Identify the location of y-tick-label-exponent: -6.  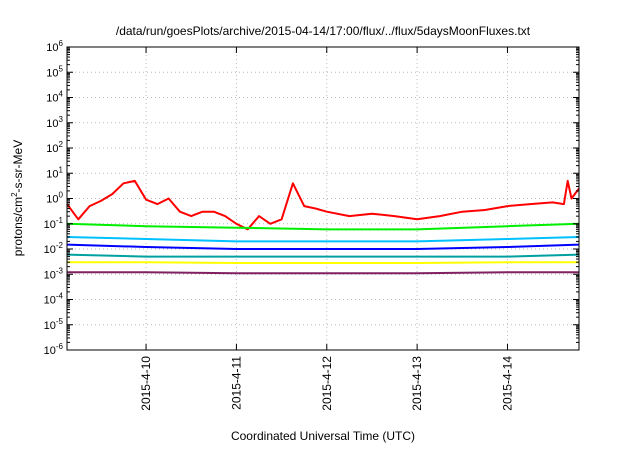
(60, 346).